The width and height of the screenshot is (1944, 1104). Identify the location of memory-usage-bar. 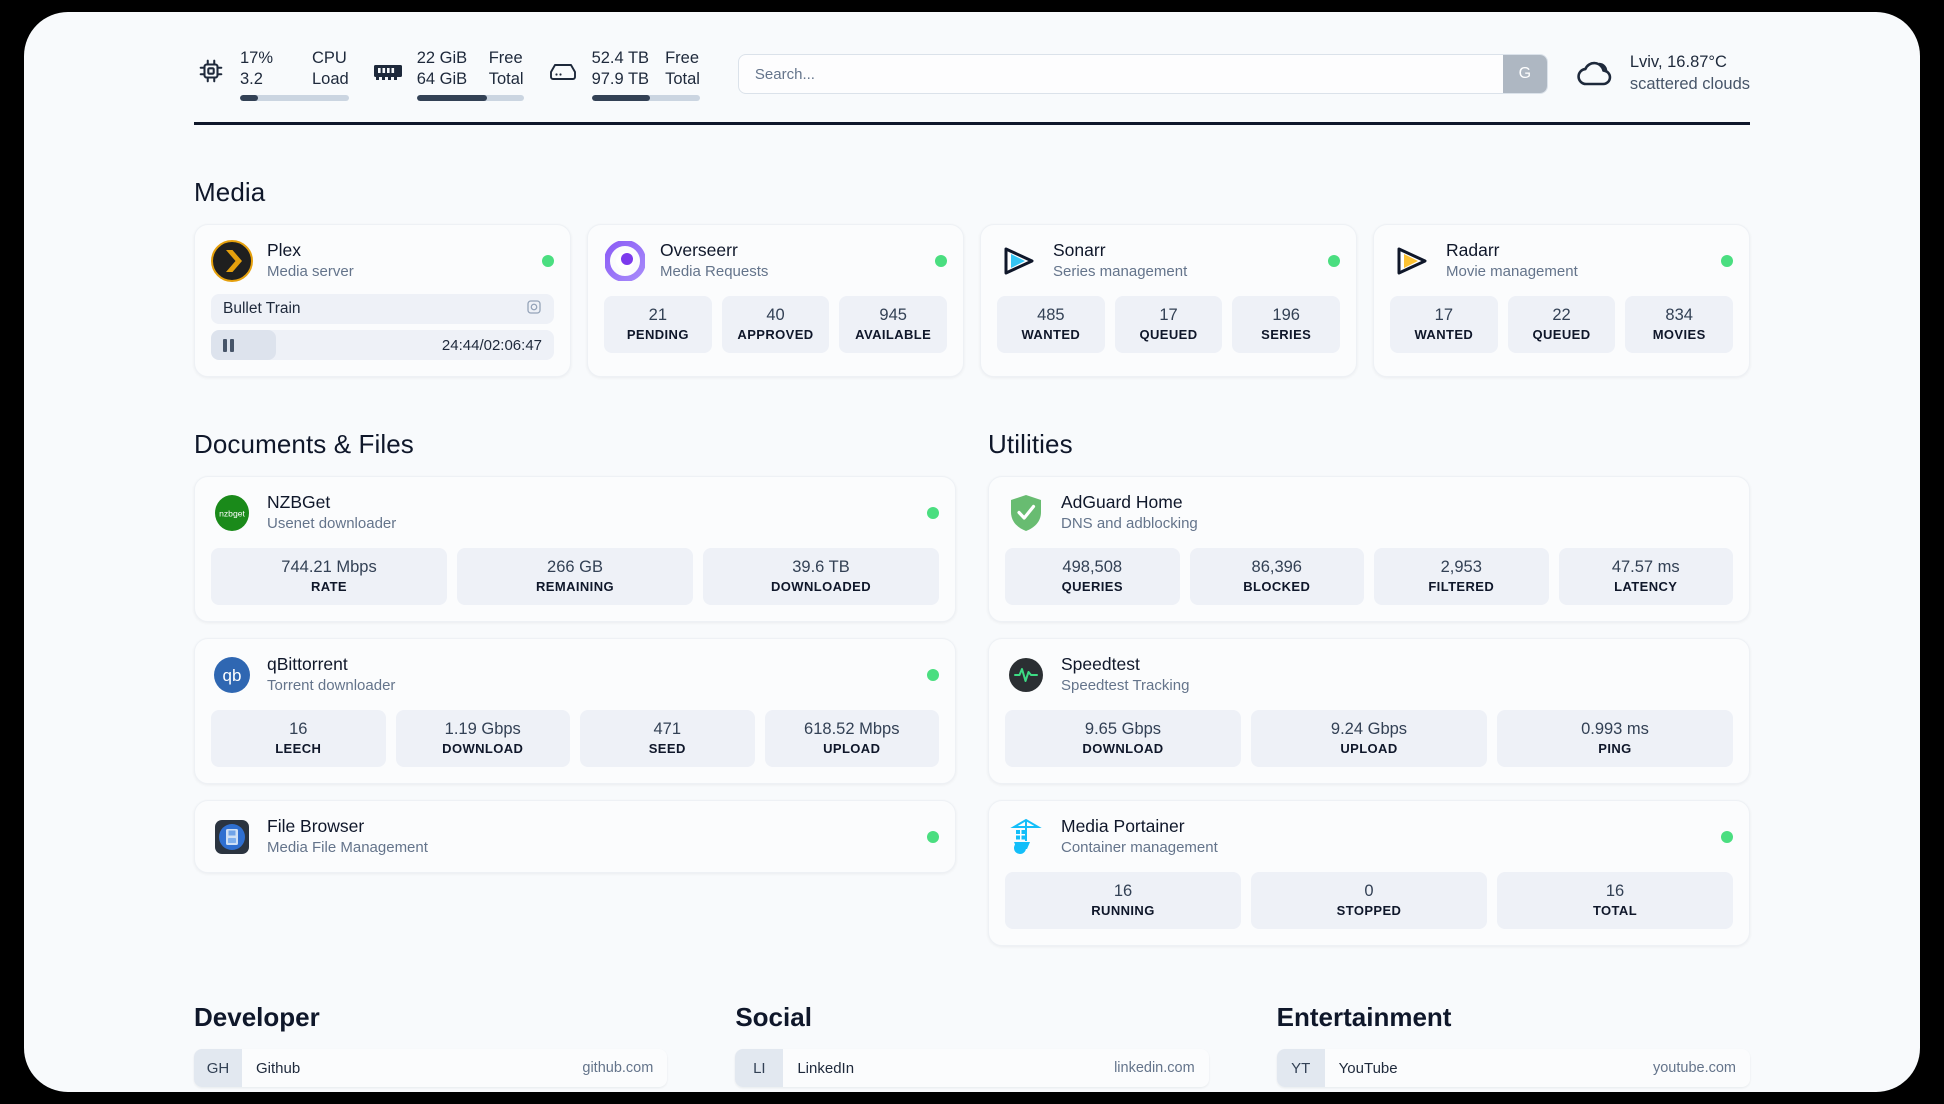
(470, 97).